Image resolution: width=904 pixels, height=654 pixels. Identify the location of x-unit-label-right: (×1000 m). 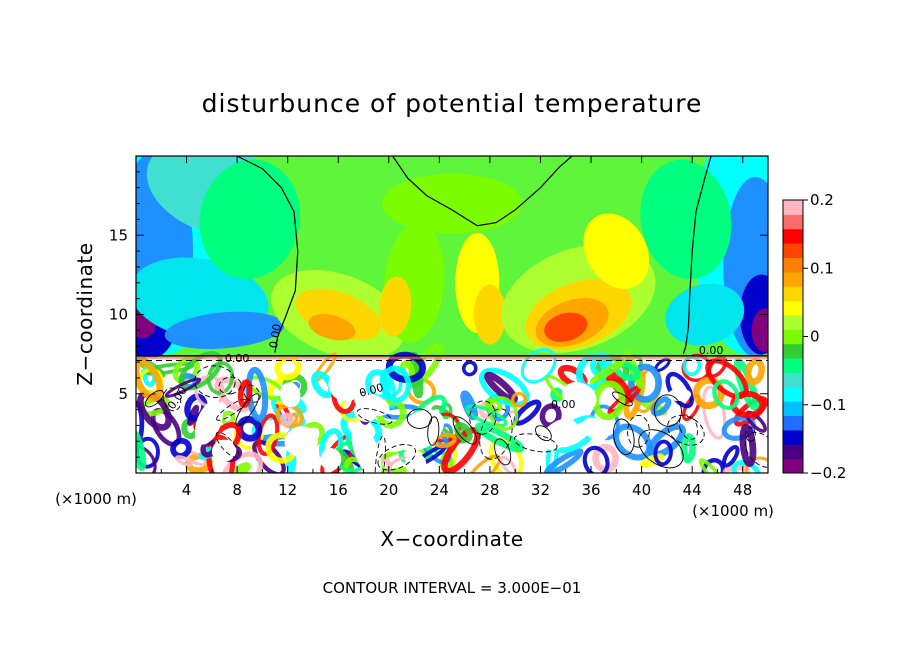
(733, 511).